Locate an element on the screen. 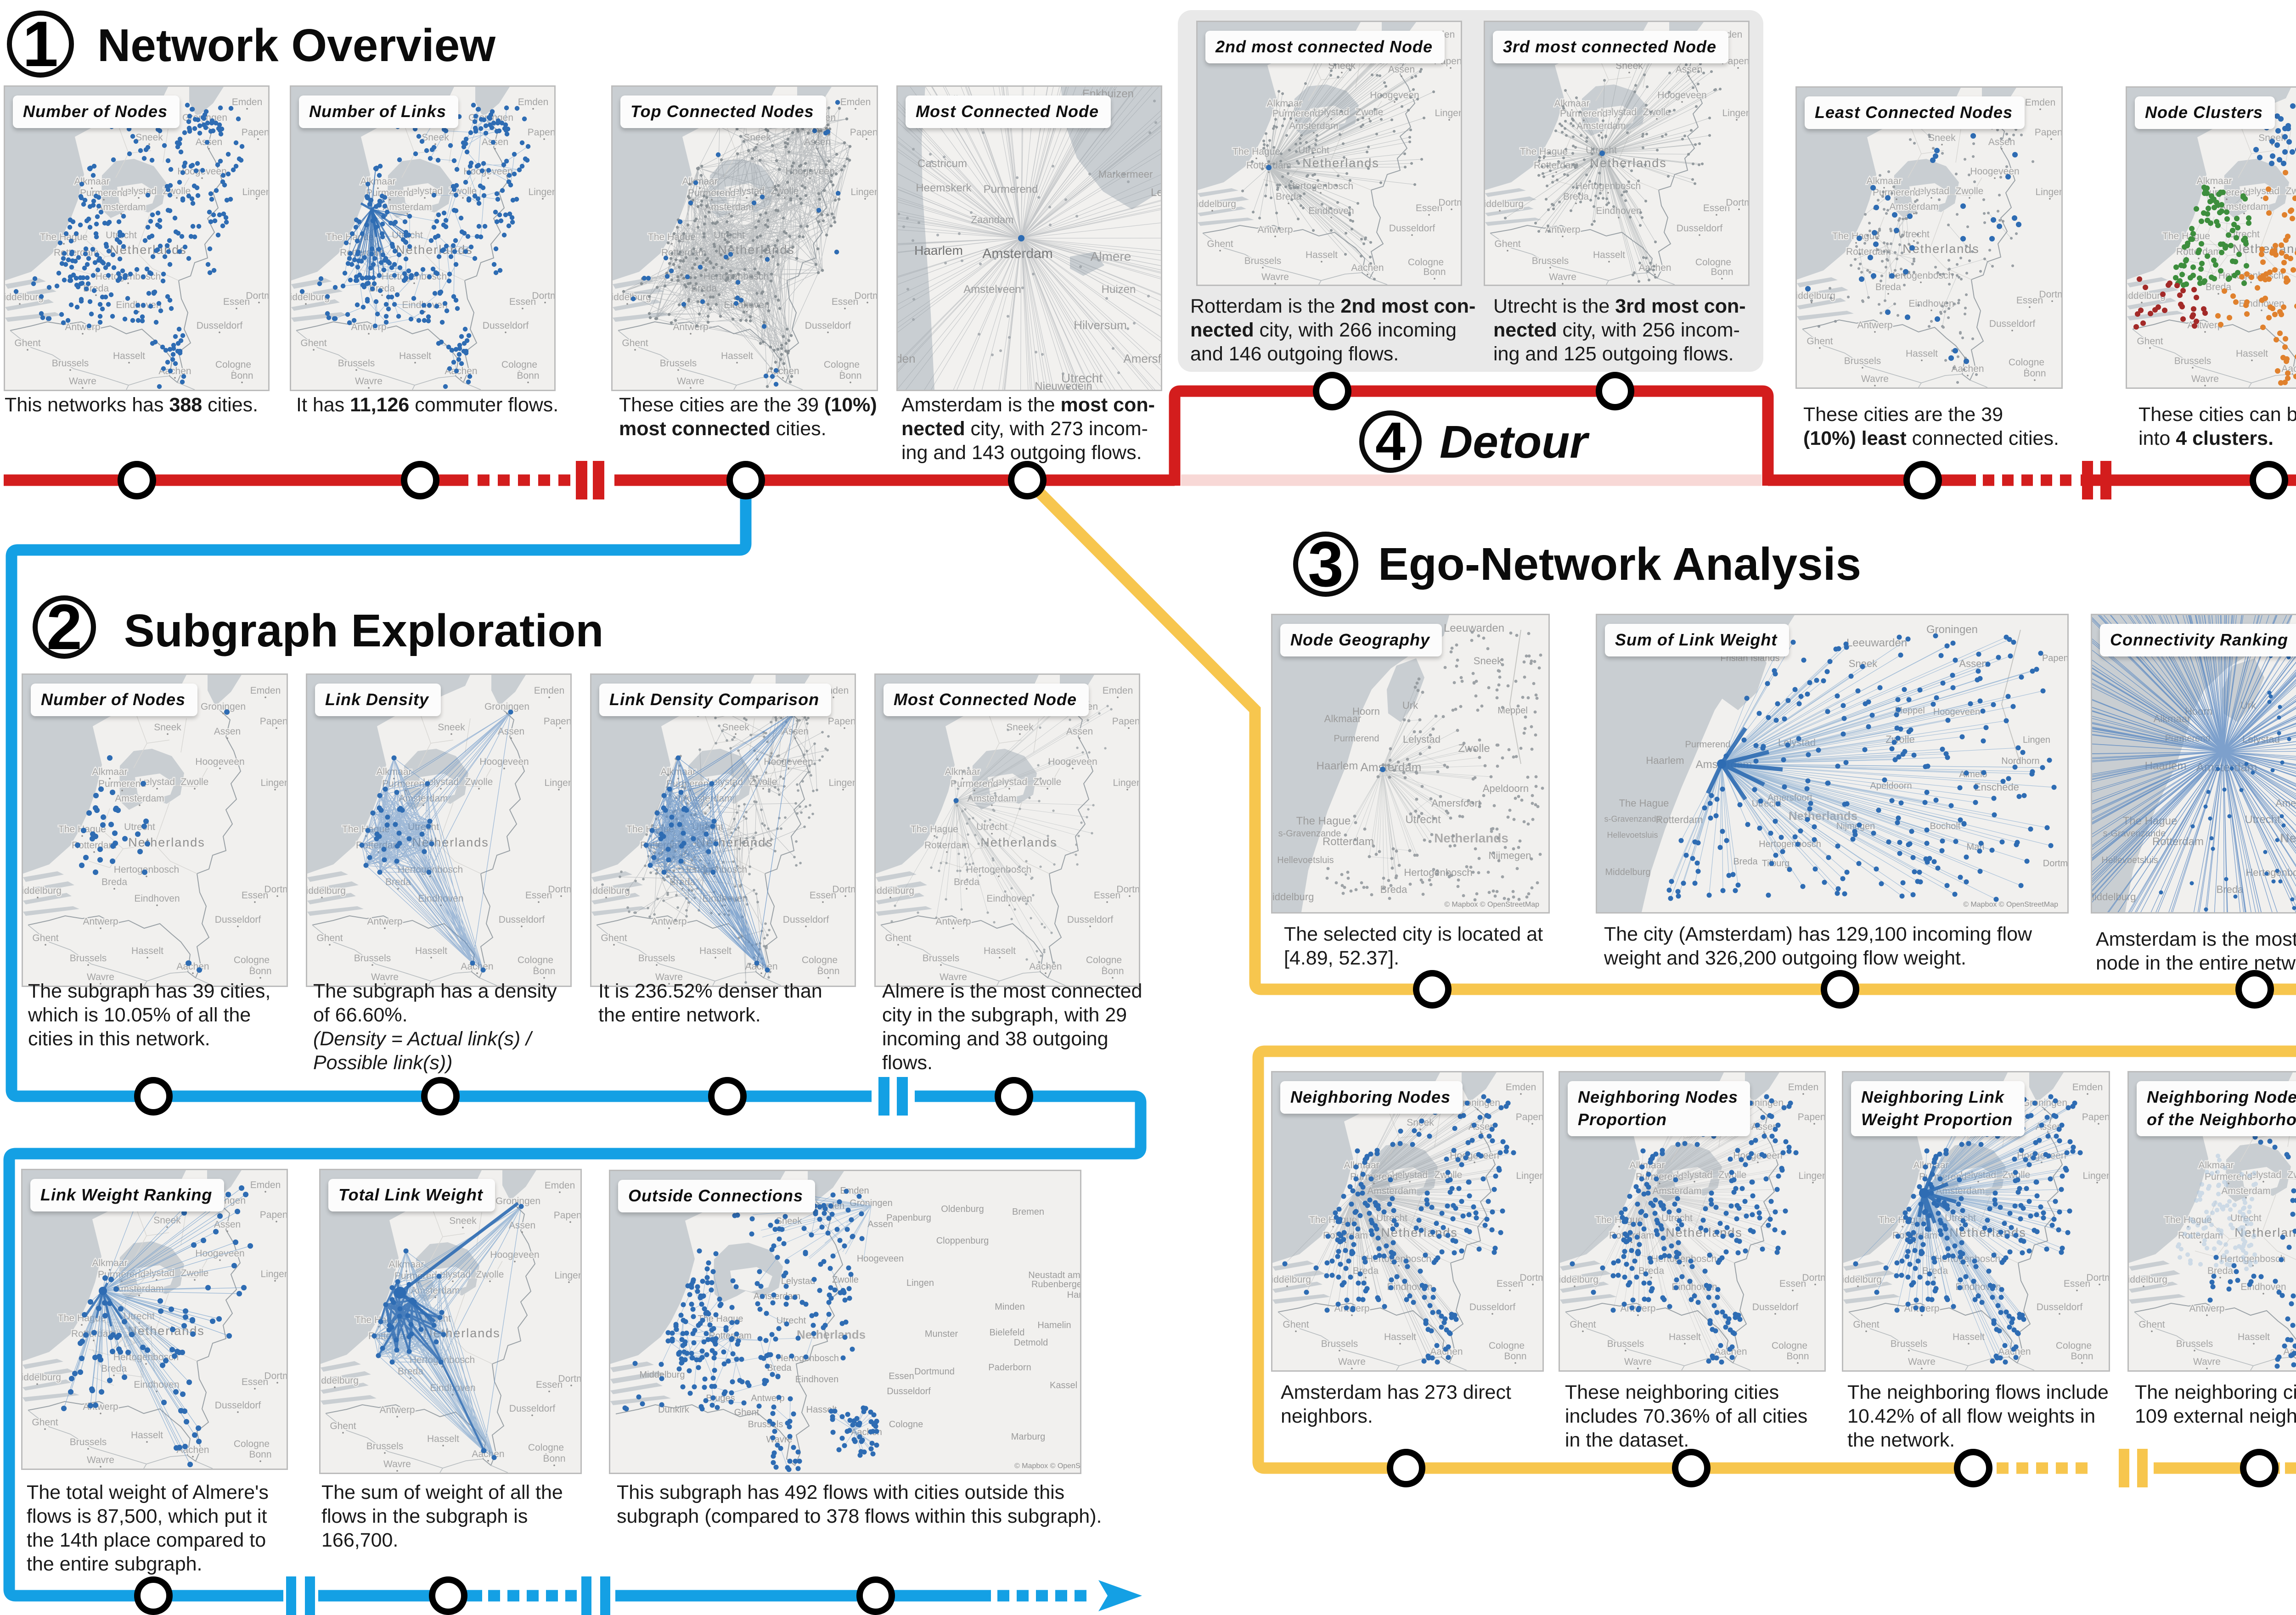  svg-text: Hilversum is located at coordinates (1100, 325).